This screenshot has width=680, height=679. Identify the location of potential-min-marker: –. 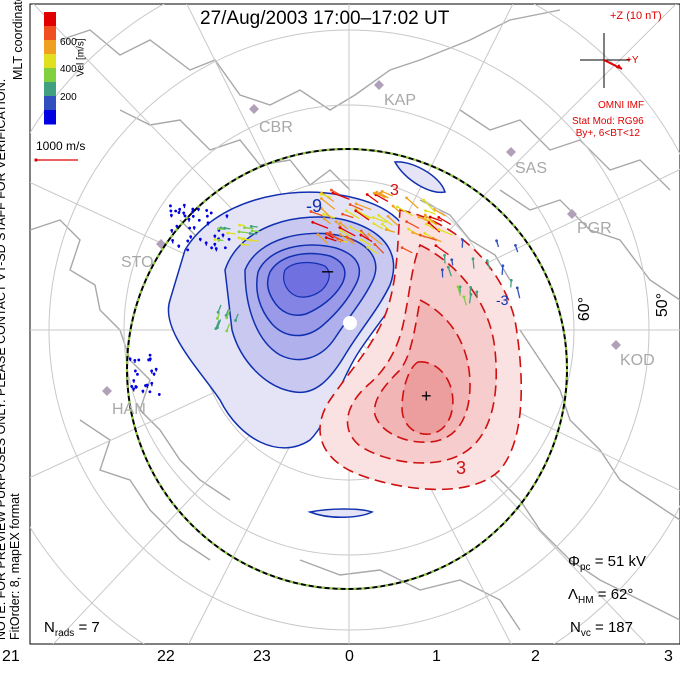
(328, 271).